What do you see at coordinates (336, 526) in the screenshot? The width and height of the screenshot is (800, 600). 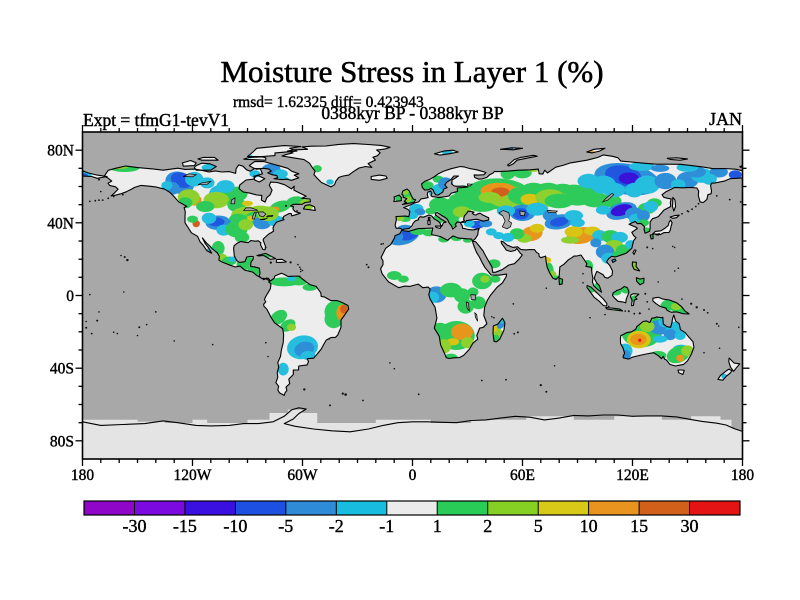 I see `svg-text: -2` at bounding box center [336, 526].